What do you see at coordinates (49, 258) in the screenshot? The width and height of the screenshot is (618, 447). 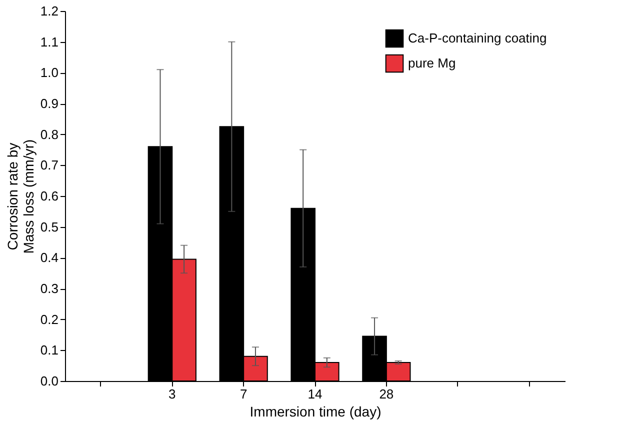 I see `y-tick-label: 0.4` at bounding box center [49, 258].